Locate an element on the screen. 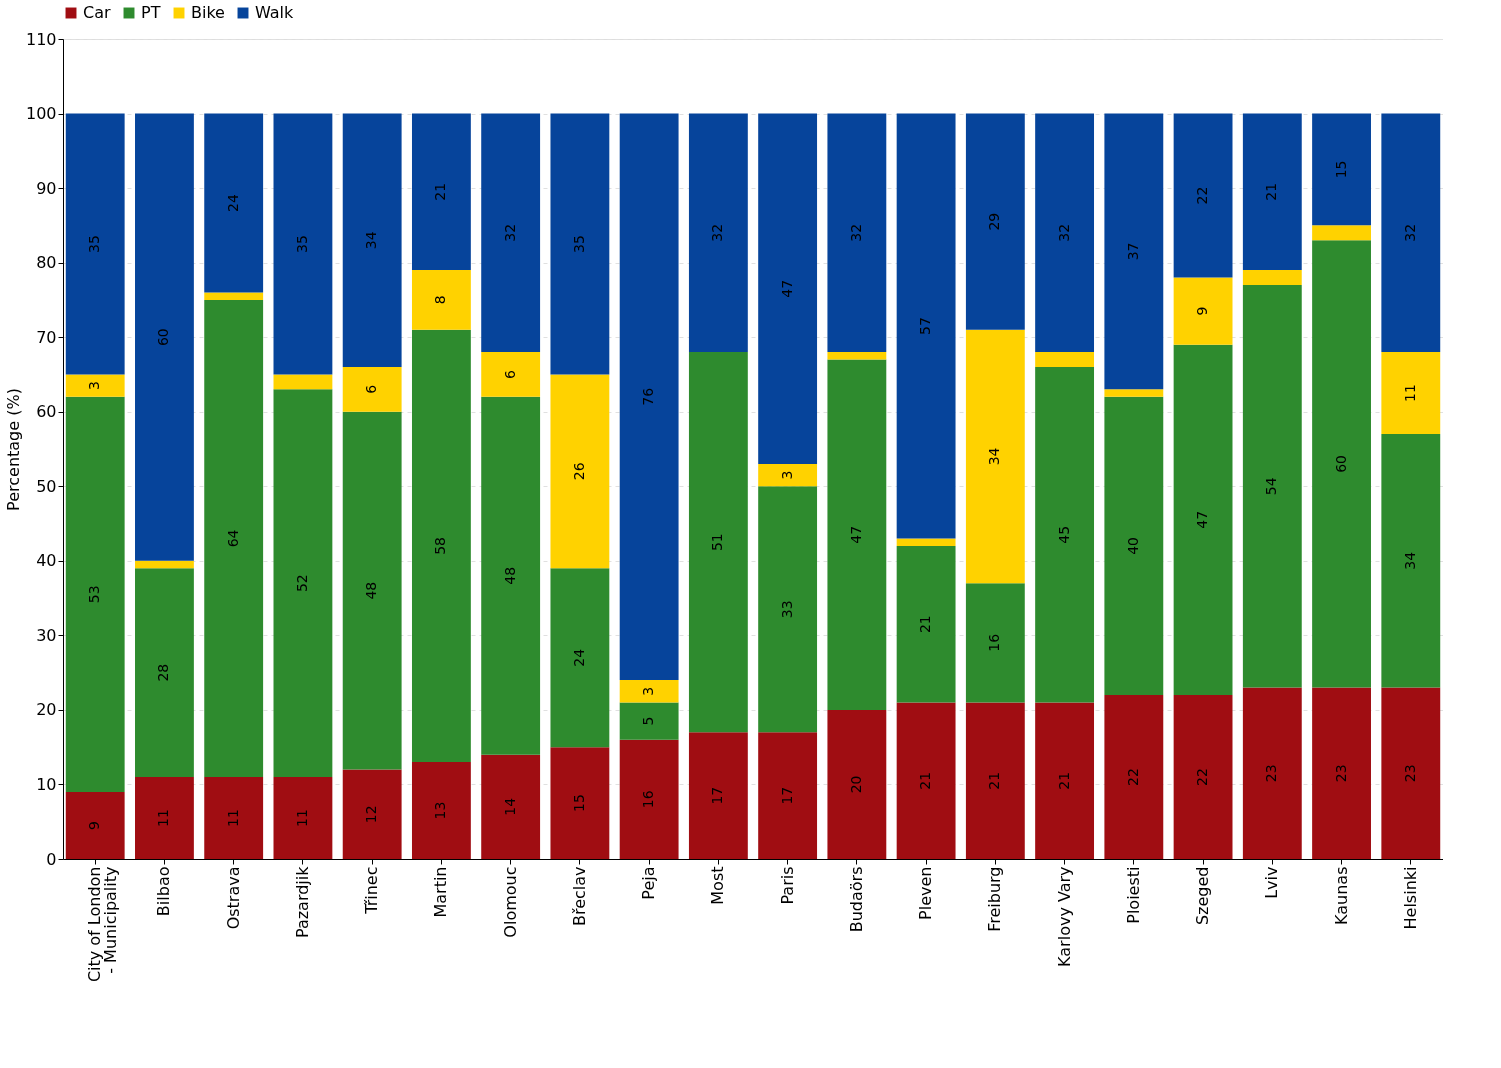 The height and width of the screenshot is (1068, 1501). data-label: 6 is located at coordinates (509, 374).